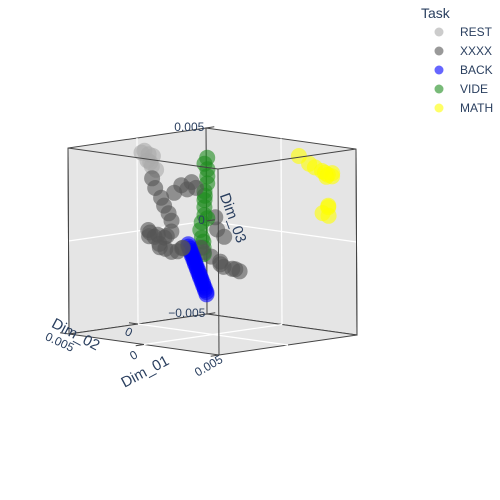 The image size is (500, 500). I want to click on legend-item-back: BACK, so click(463, 70).